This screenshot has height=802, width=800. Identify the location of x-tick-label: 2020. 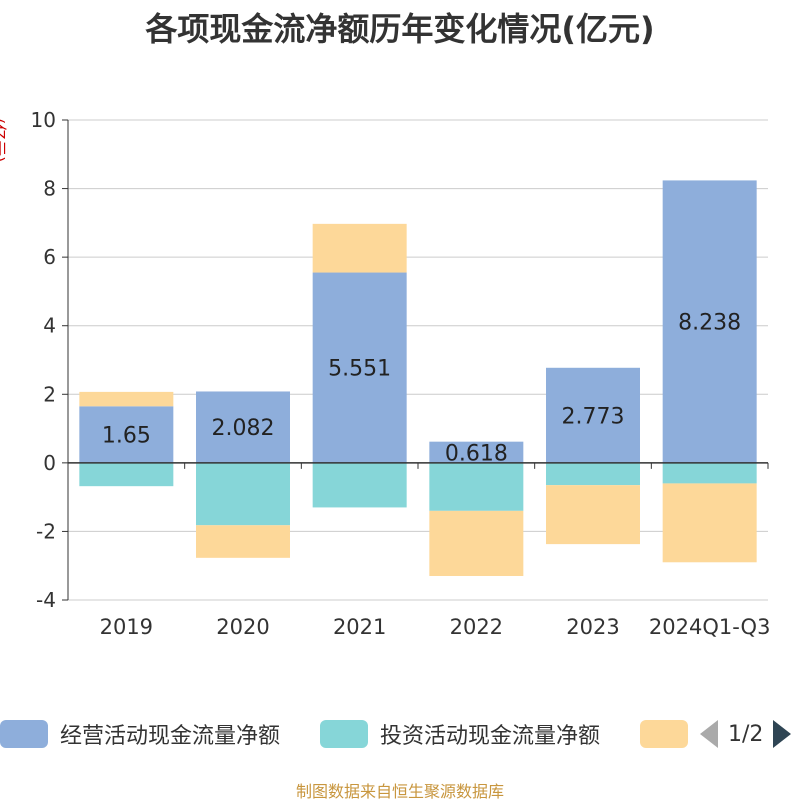
(242, 627).